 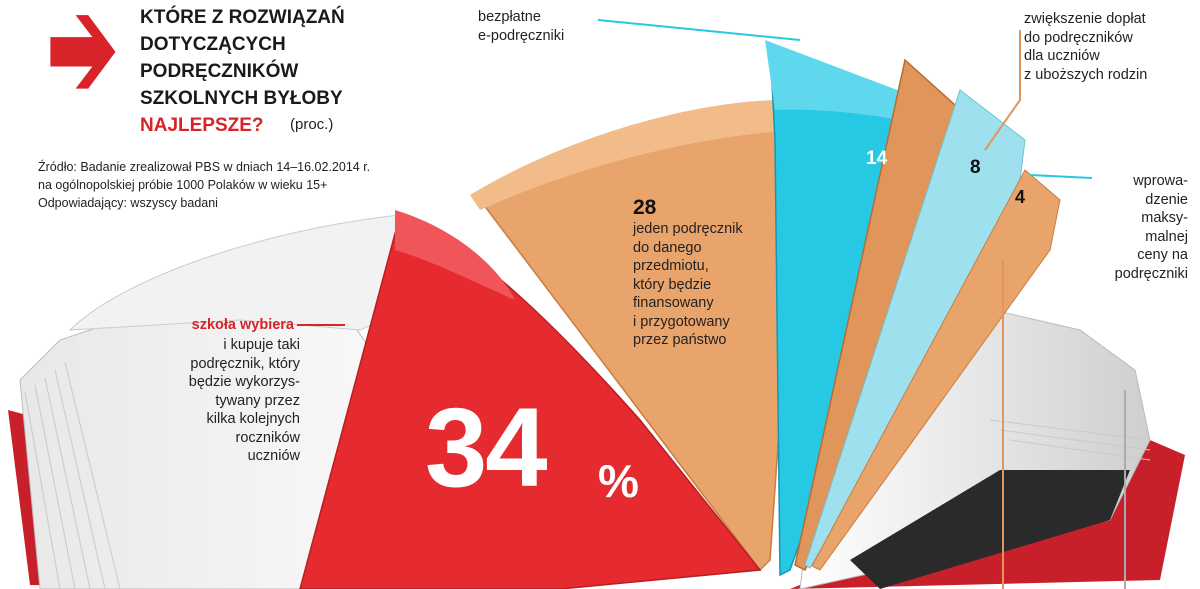 What do you see at coordinates (1078, 37) in the screenshot?
I see `label-line: do podręczników` at bounding box center [1078, 37].